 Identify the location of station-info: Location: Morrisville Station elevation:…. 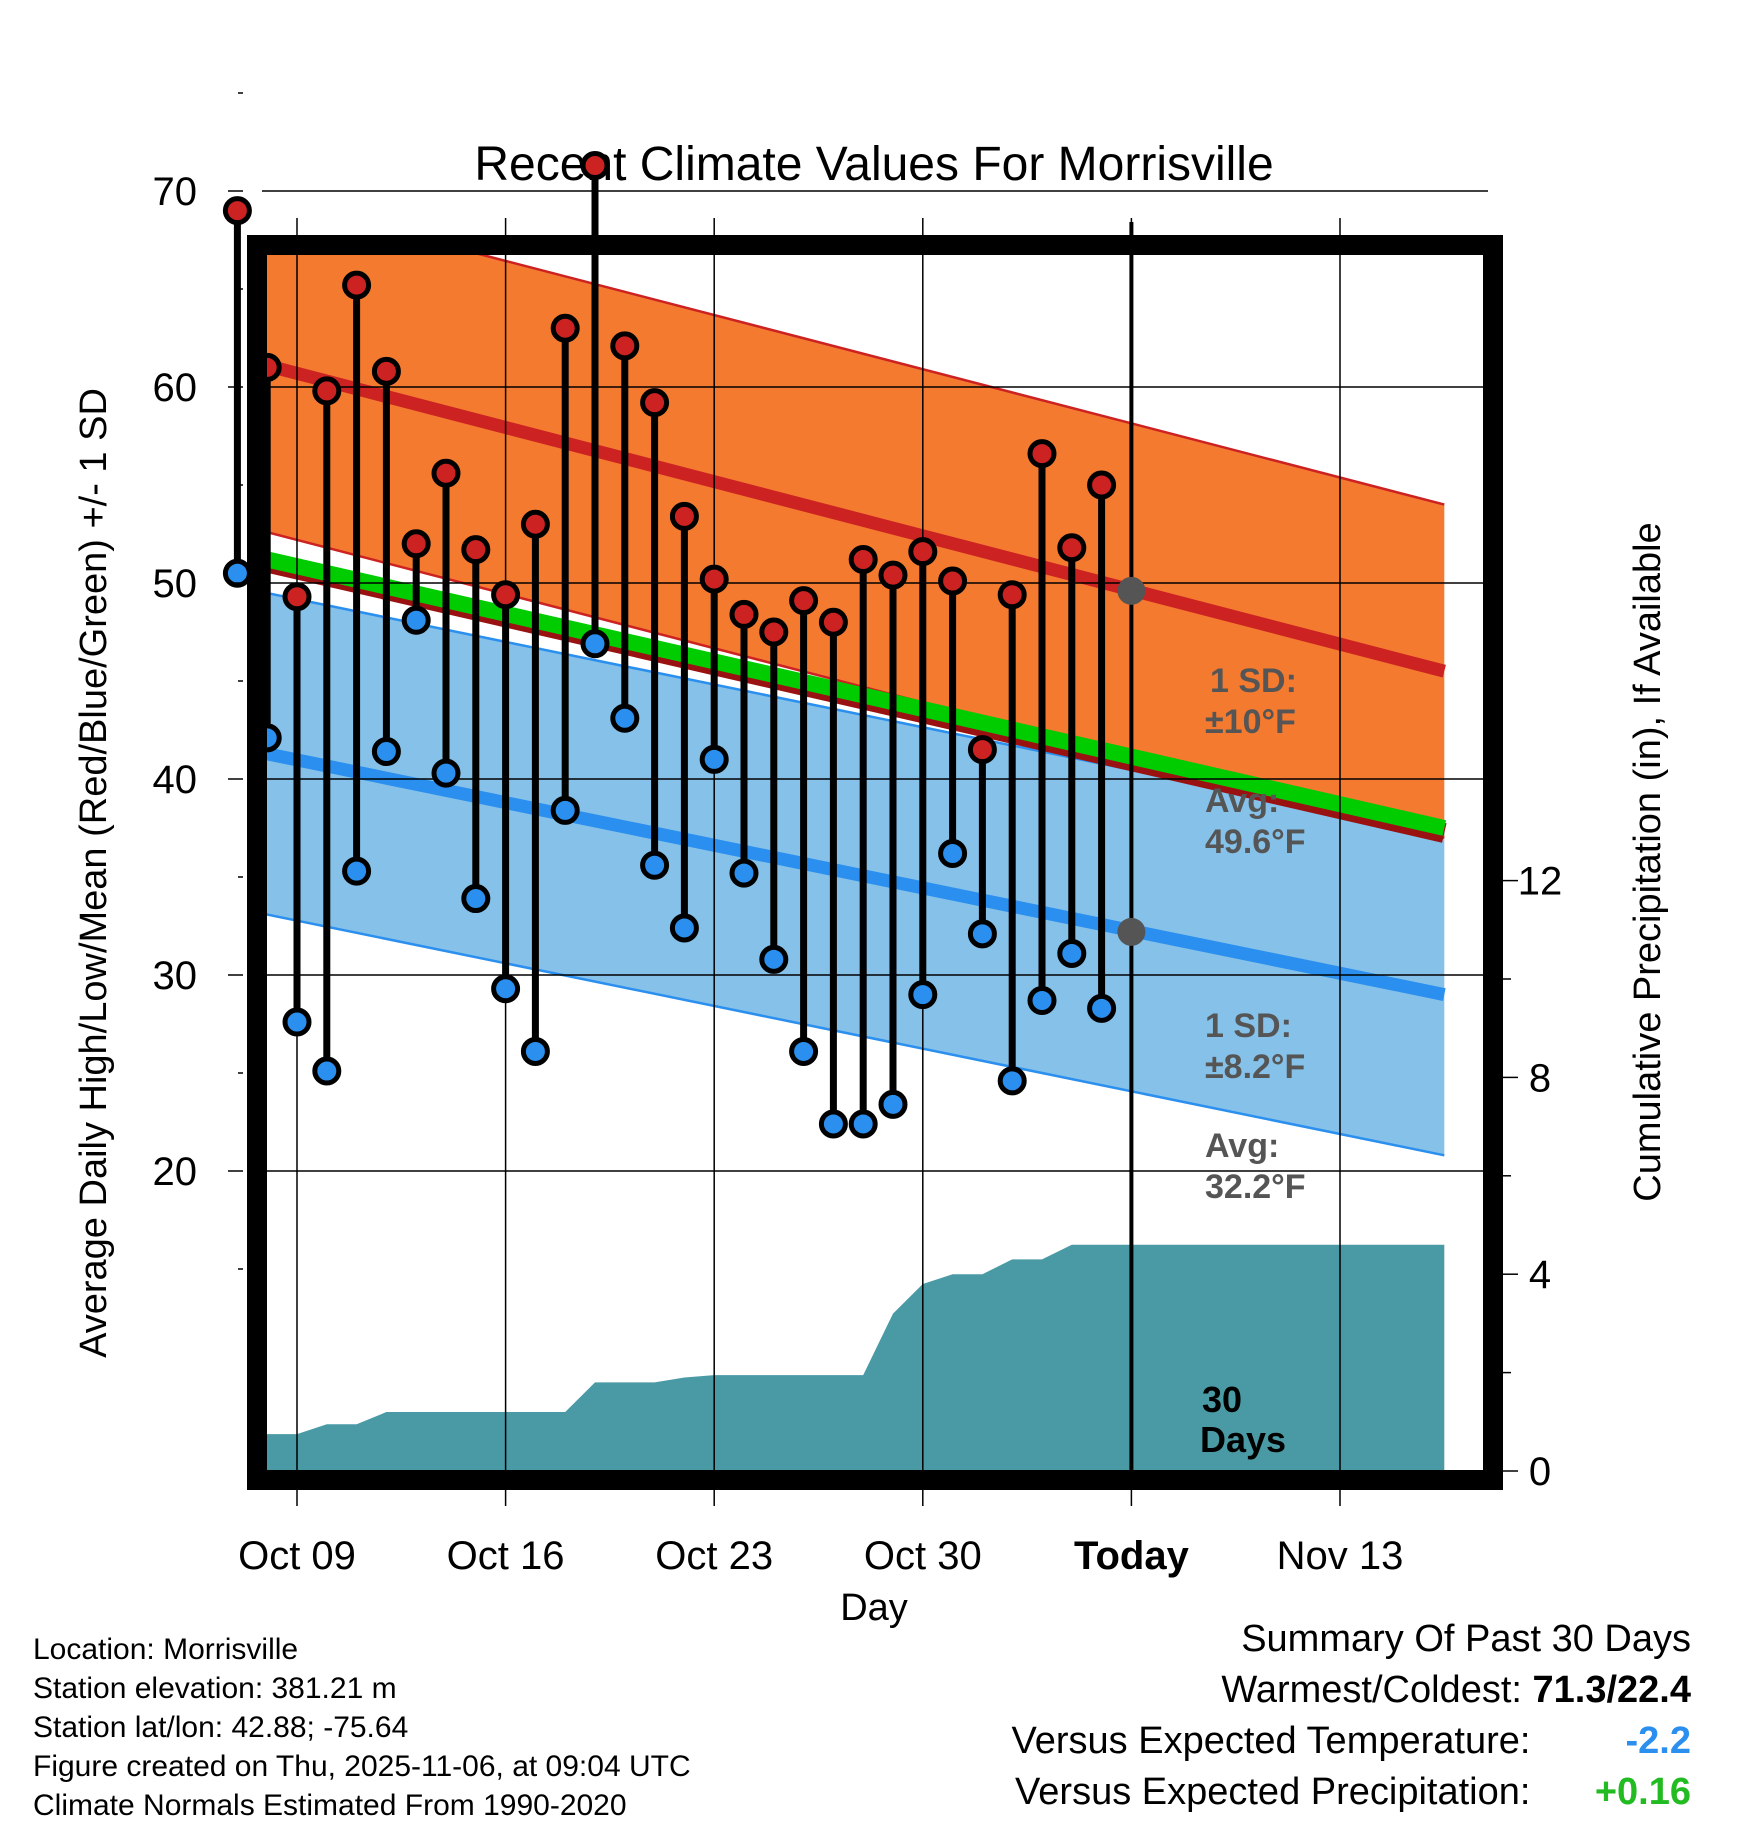
(362, 1727).